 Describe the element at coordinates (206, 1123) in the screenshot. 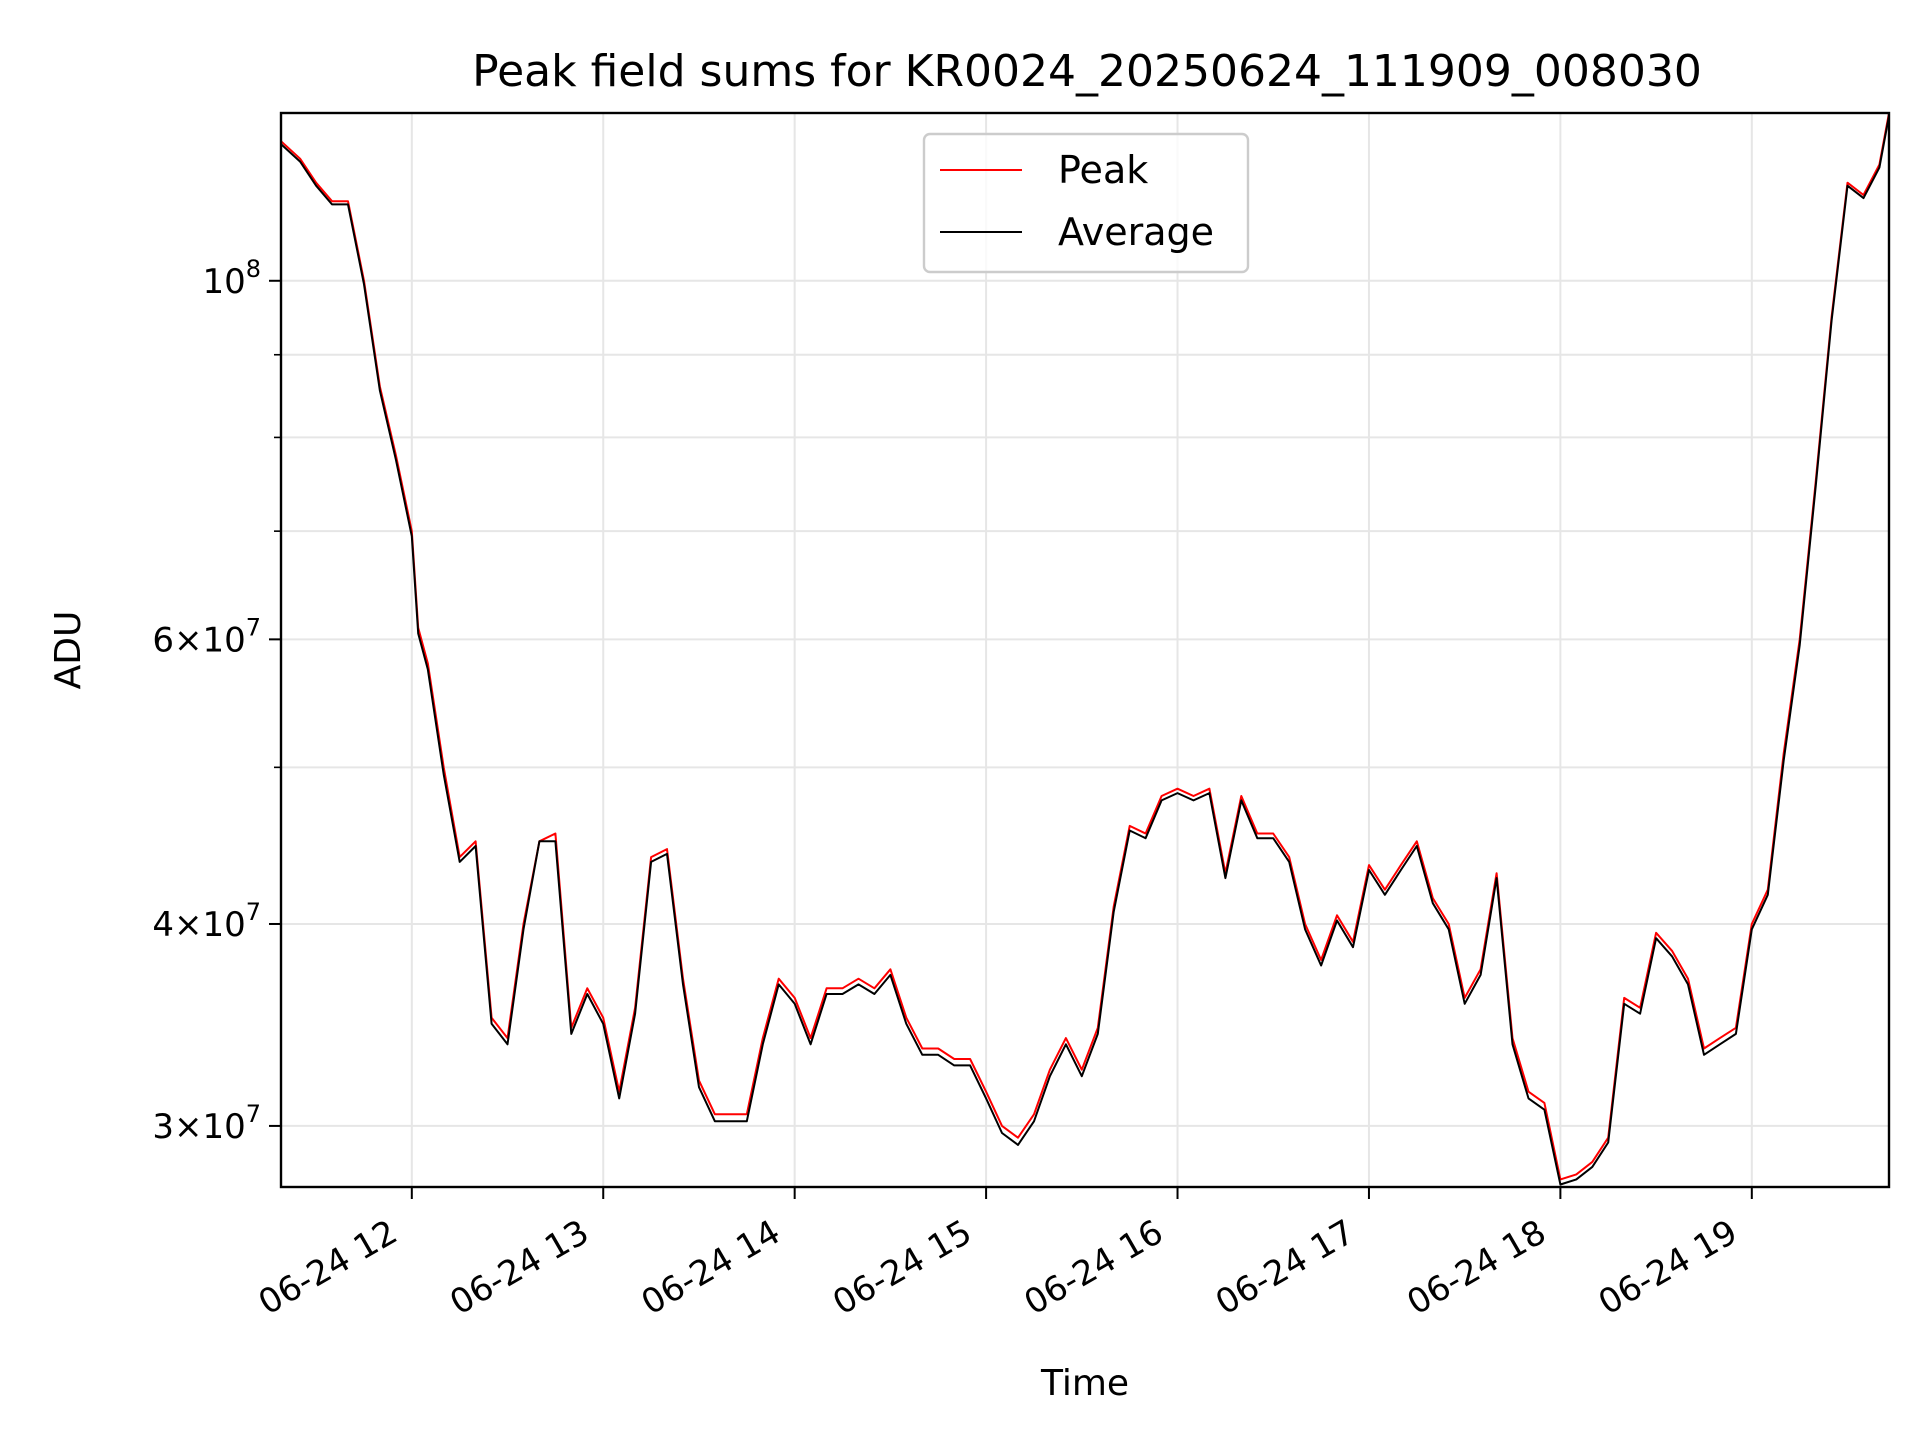

I see `y-tick-label-0: 3×107` at that location.